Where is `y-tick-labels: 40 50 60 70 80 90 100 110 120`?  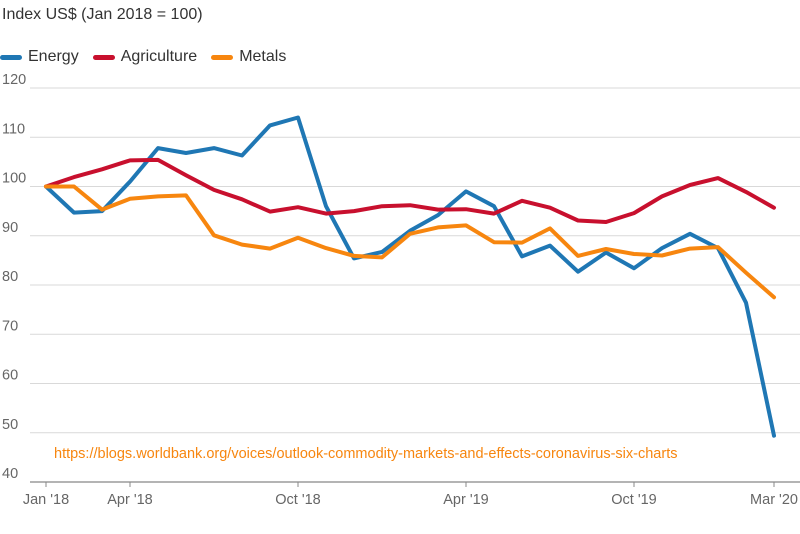 y-tick-labels: 40 50 60 70 80 90 100 110 120 is located at coordinates (14, 277).